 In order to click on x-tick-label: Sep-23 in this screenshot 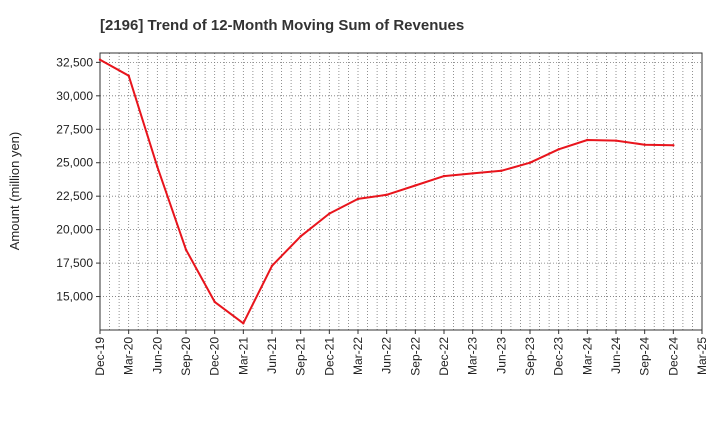, I will do `click(530, 356)`.